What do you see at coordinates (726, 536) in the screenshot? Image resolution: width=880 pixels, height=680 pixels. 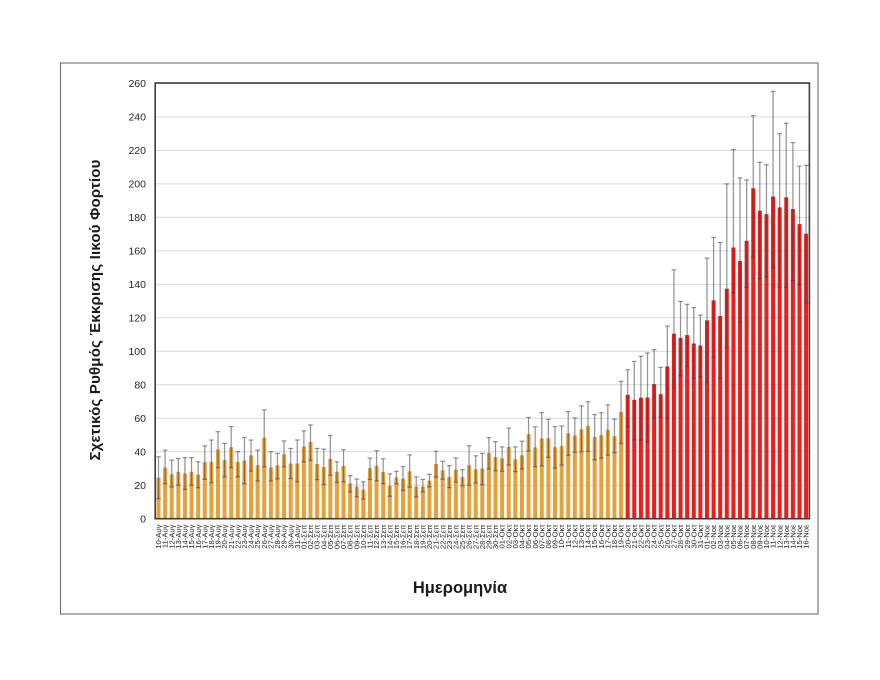 I see `svg-text: 04-Νοε` at bounding box center [726, 536].